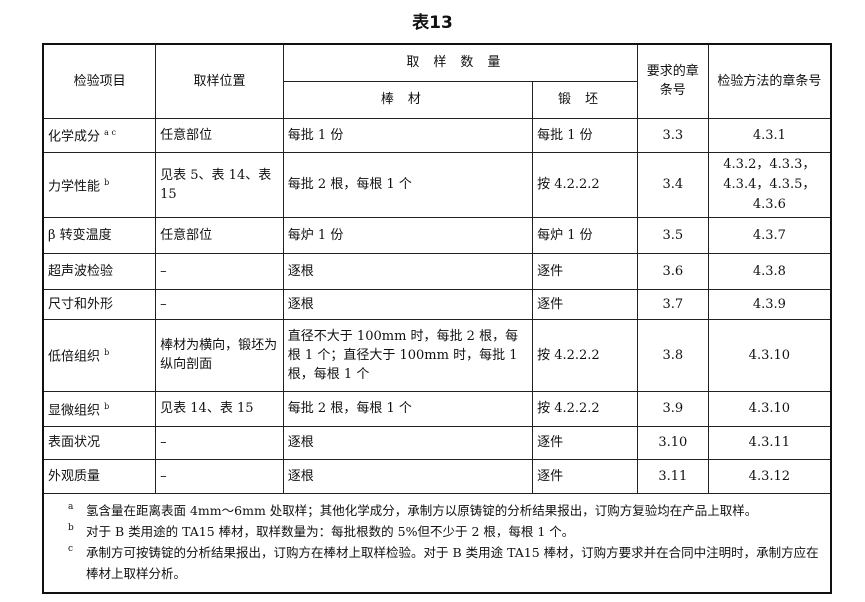 Image resolution: width=865 pixels, height=602 pixels. Describe the element at coordinates (71, 548) in the screenshot. I see `footnote-mark: c` at that location.